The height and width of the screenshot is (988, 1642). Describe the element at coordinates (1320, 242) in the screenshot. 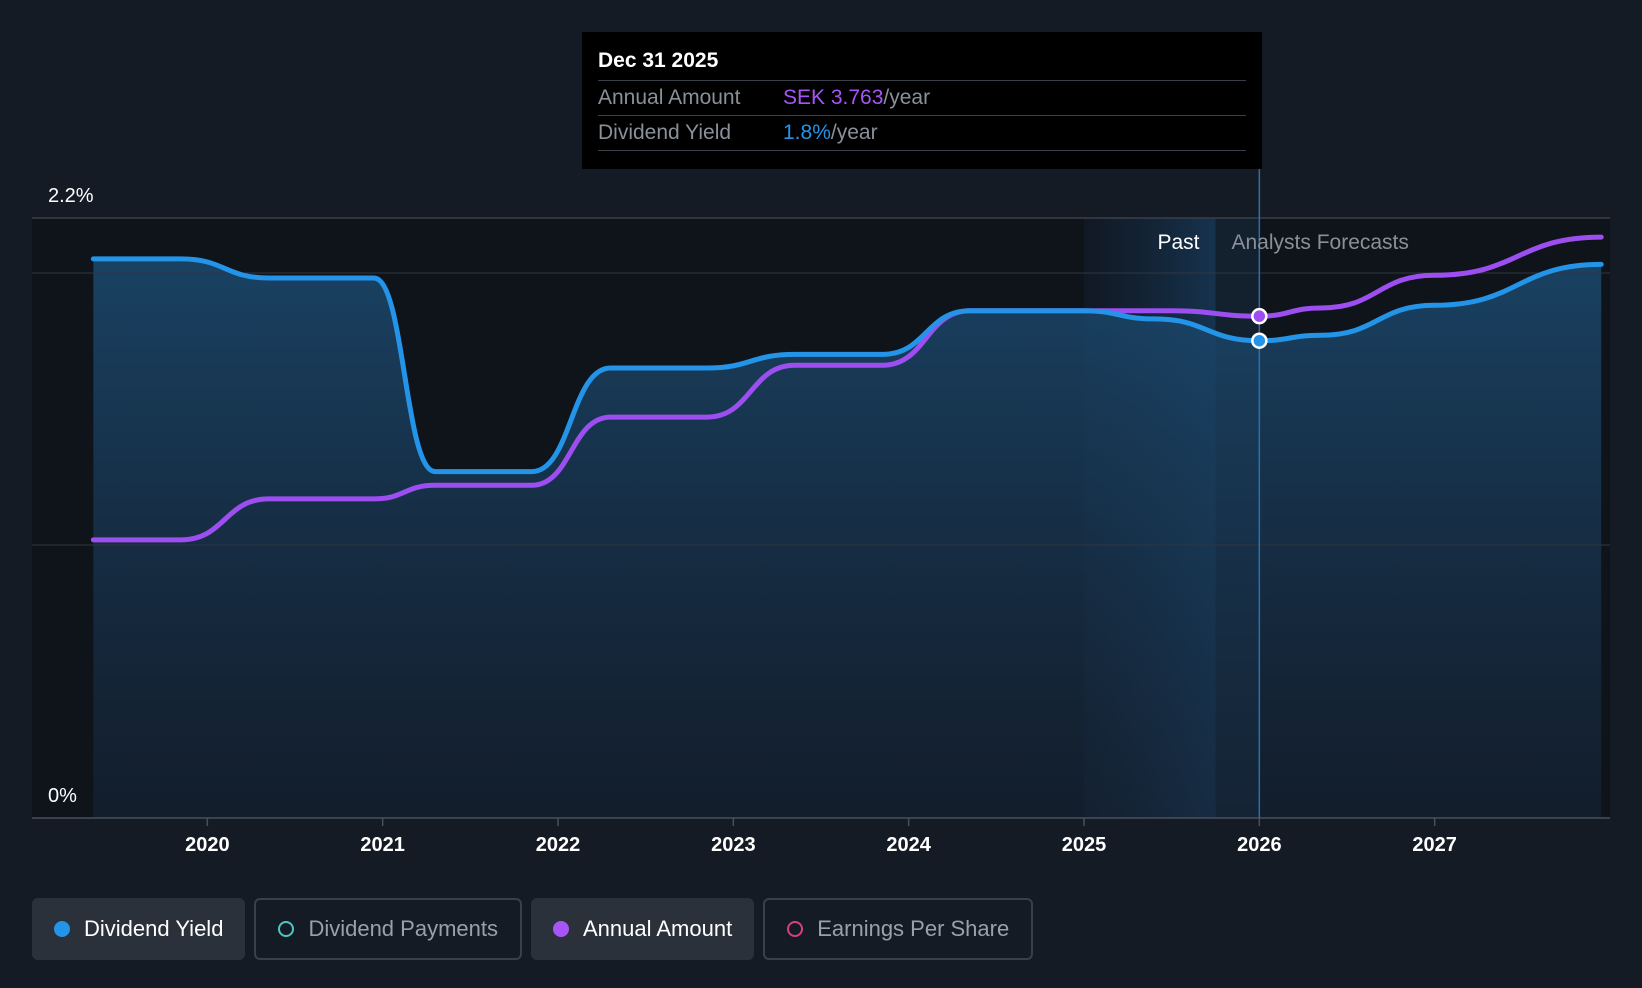

I see `forecast-label: Analysts Forecasts` at that location.